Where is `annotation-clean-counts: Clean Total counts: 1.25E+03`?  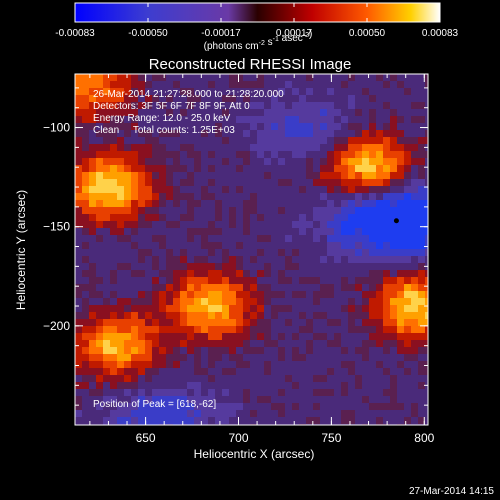
annotation-clean-counts: Clean Total counts: 1.25E+03 is located at coordinates (164, 130).